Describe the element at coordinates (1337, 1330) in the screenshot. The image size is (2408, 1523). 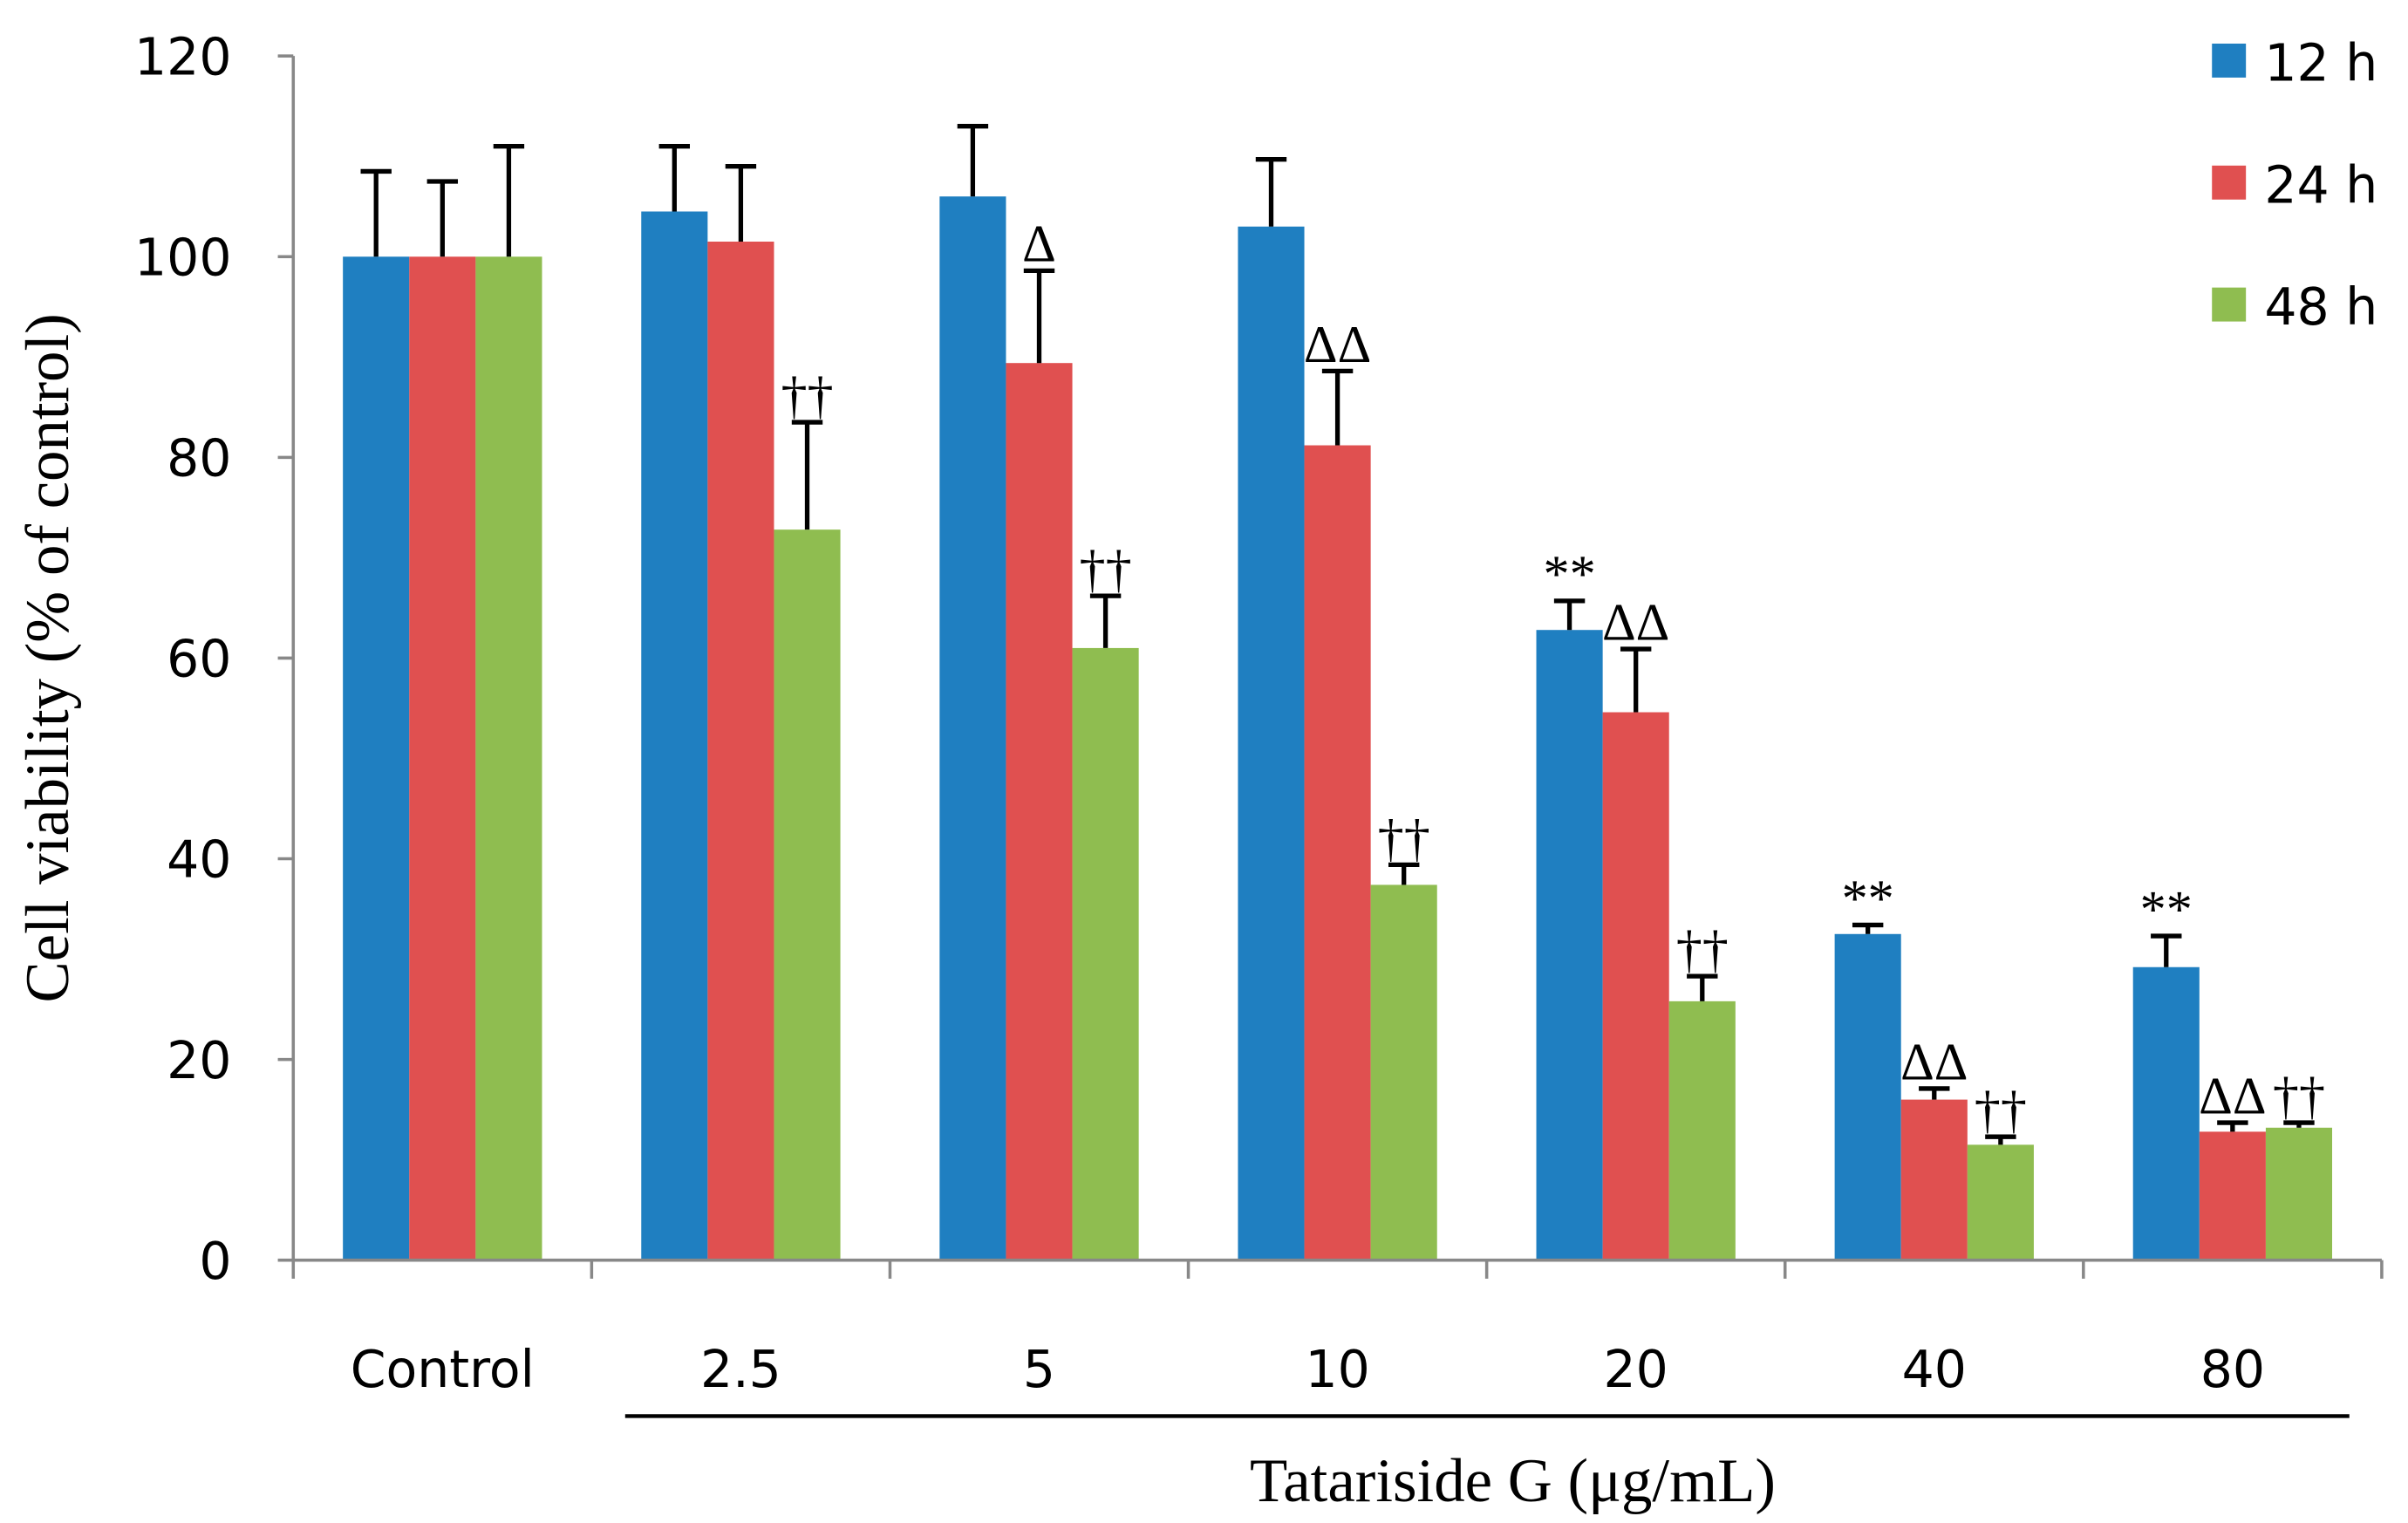
I see `x-ticks: Control 2.5 5 10 20 40 80` at that location.